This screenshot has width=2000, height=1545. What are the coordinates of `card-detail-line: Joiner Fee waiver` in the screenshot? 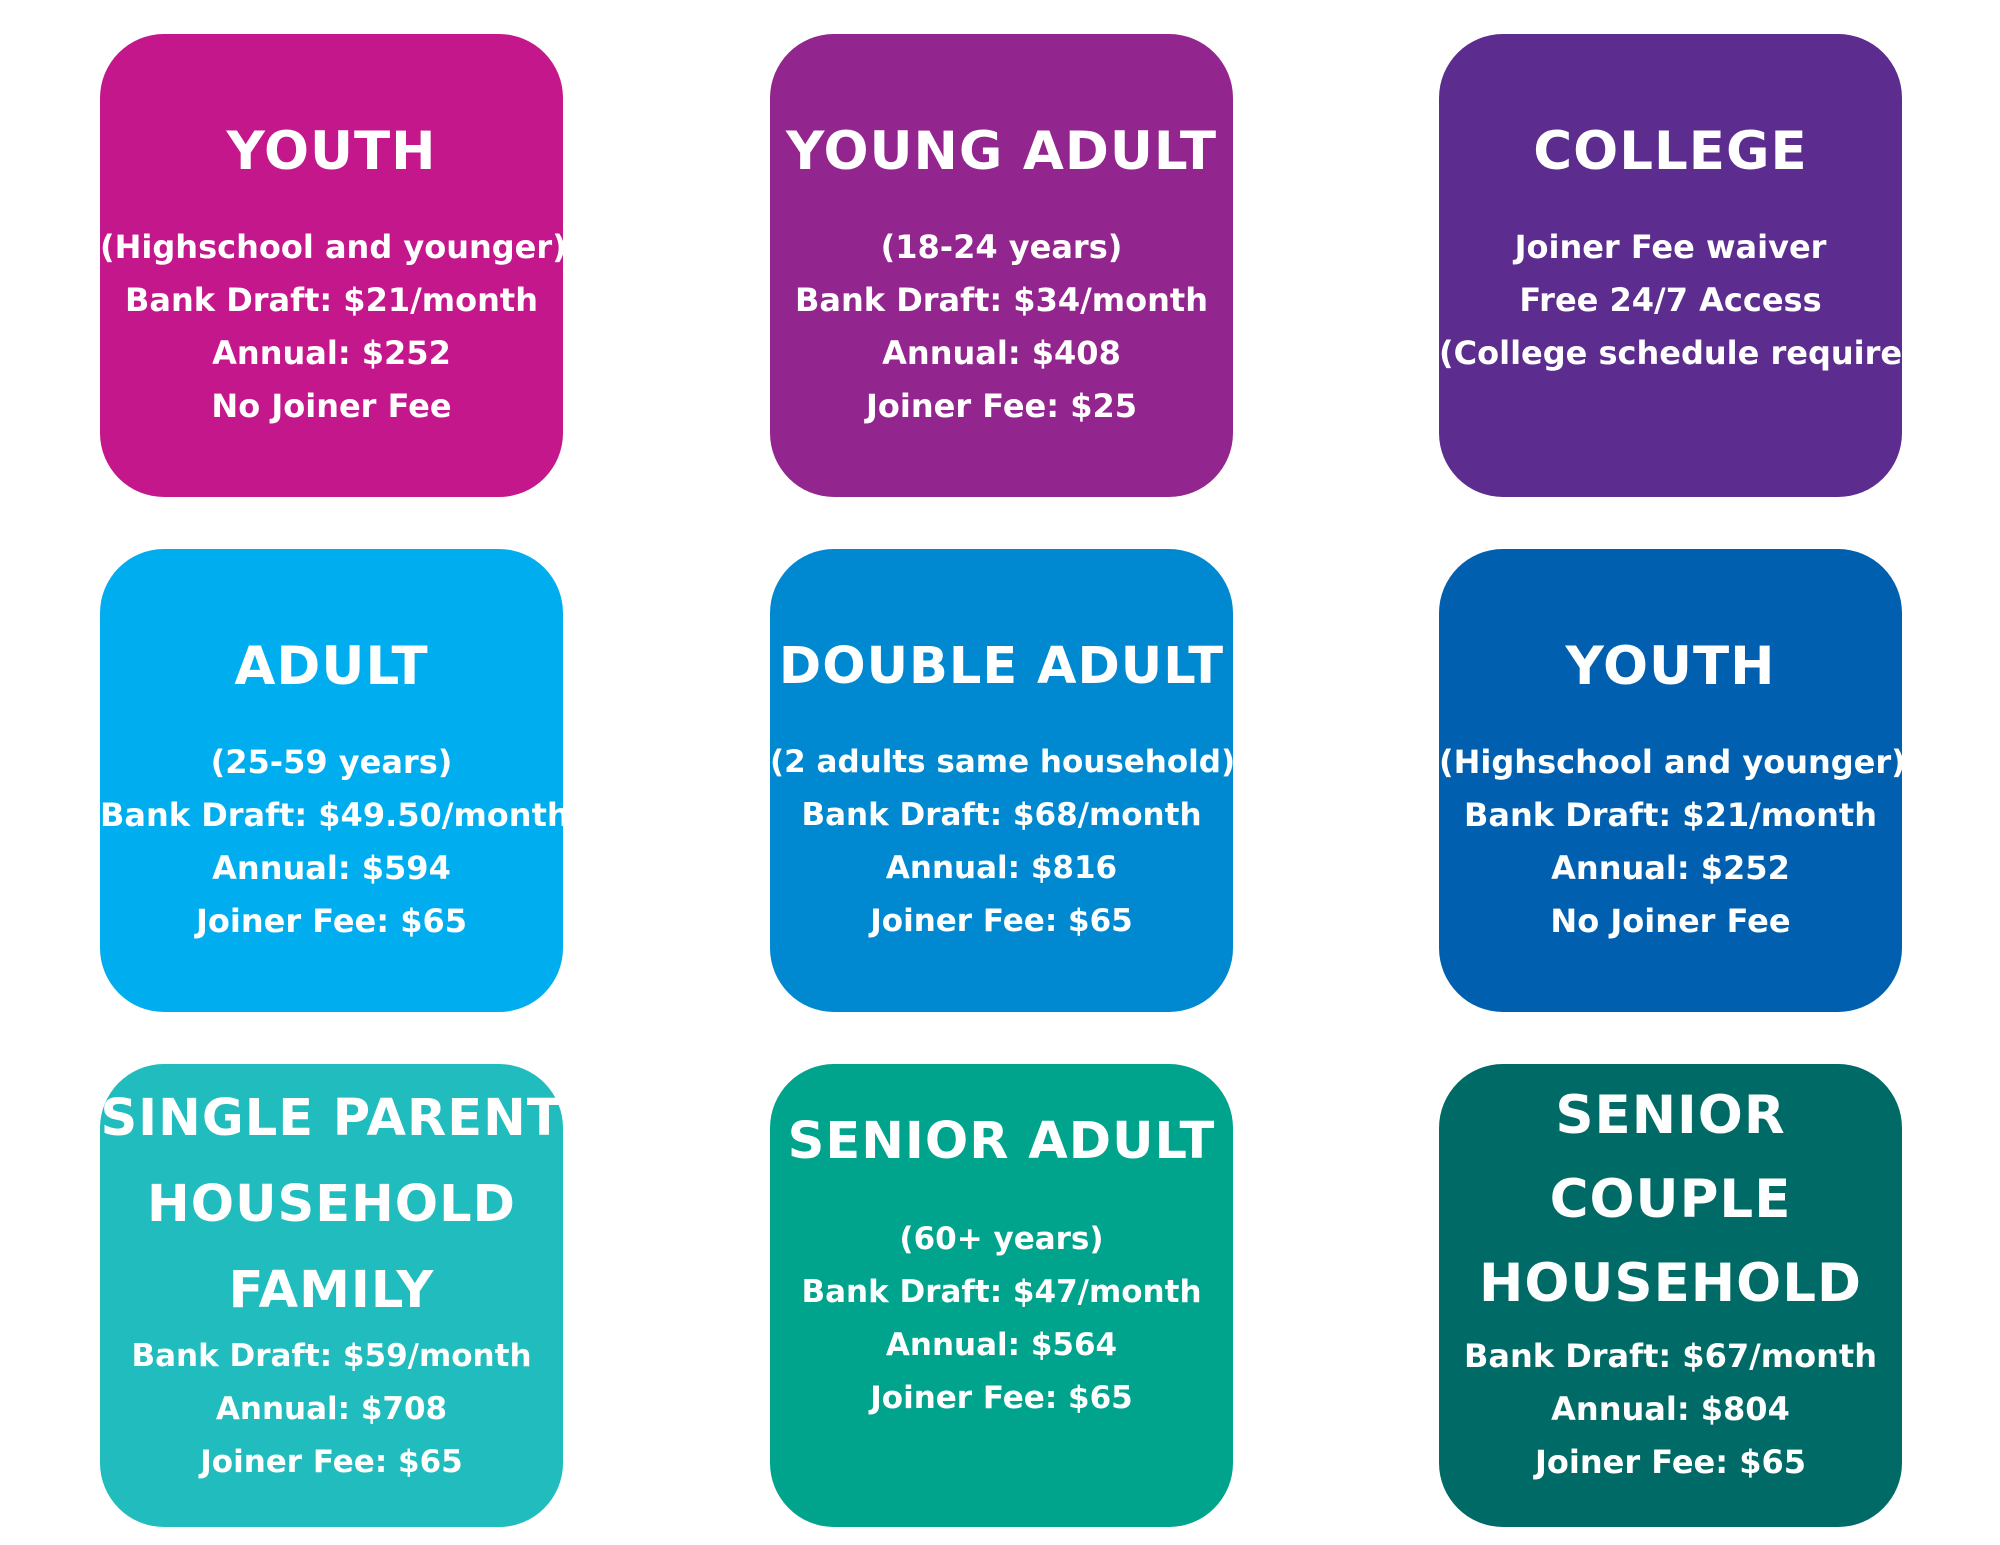 It's located at (1670, 247).